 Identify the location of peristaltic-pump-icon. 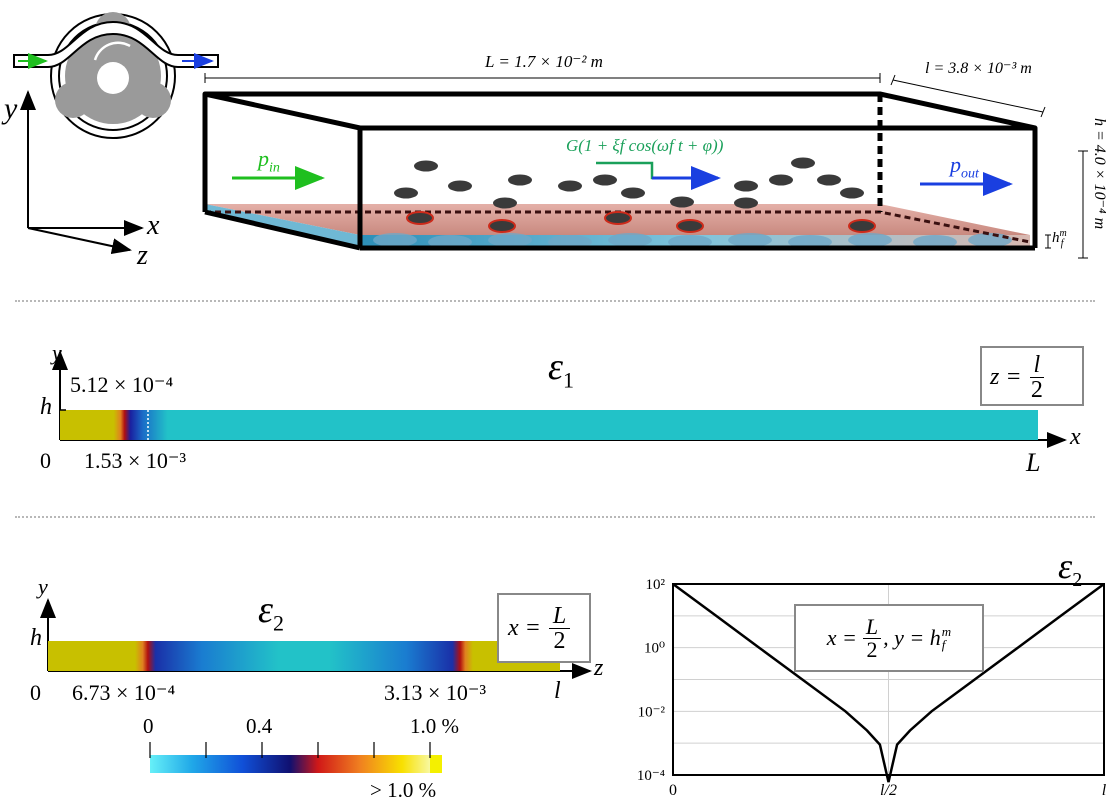
(116, 75).